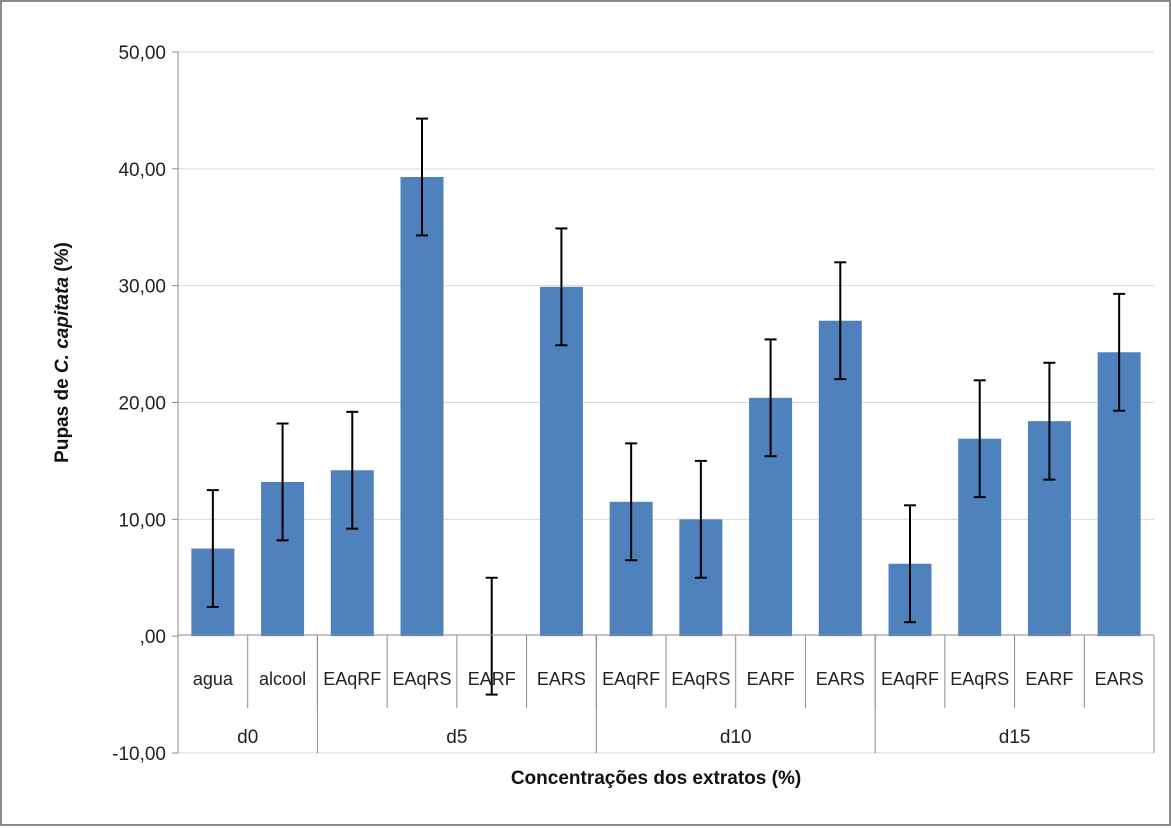 The image size is (1171, 828). I want to click on y-tick-label: 30,00, so click(142, 287).